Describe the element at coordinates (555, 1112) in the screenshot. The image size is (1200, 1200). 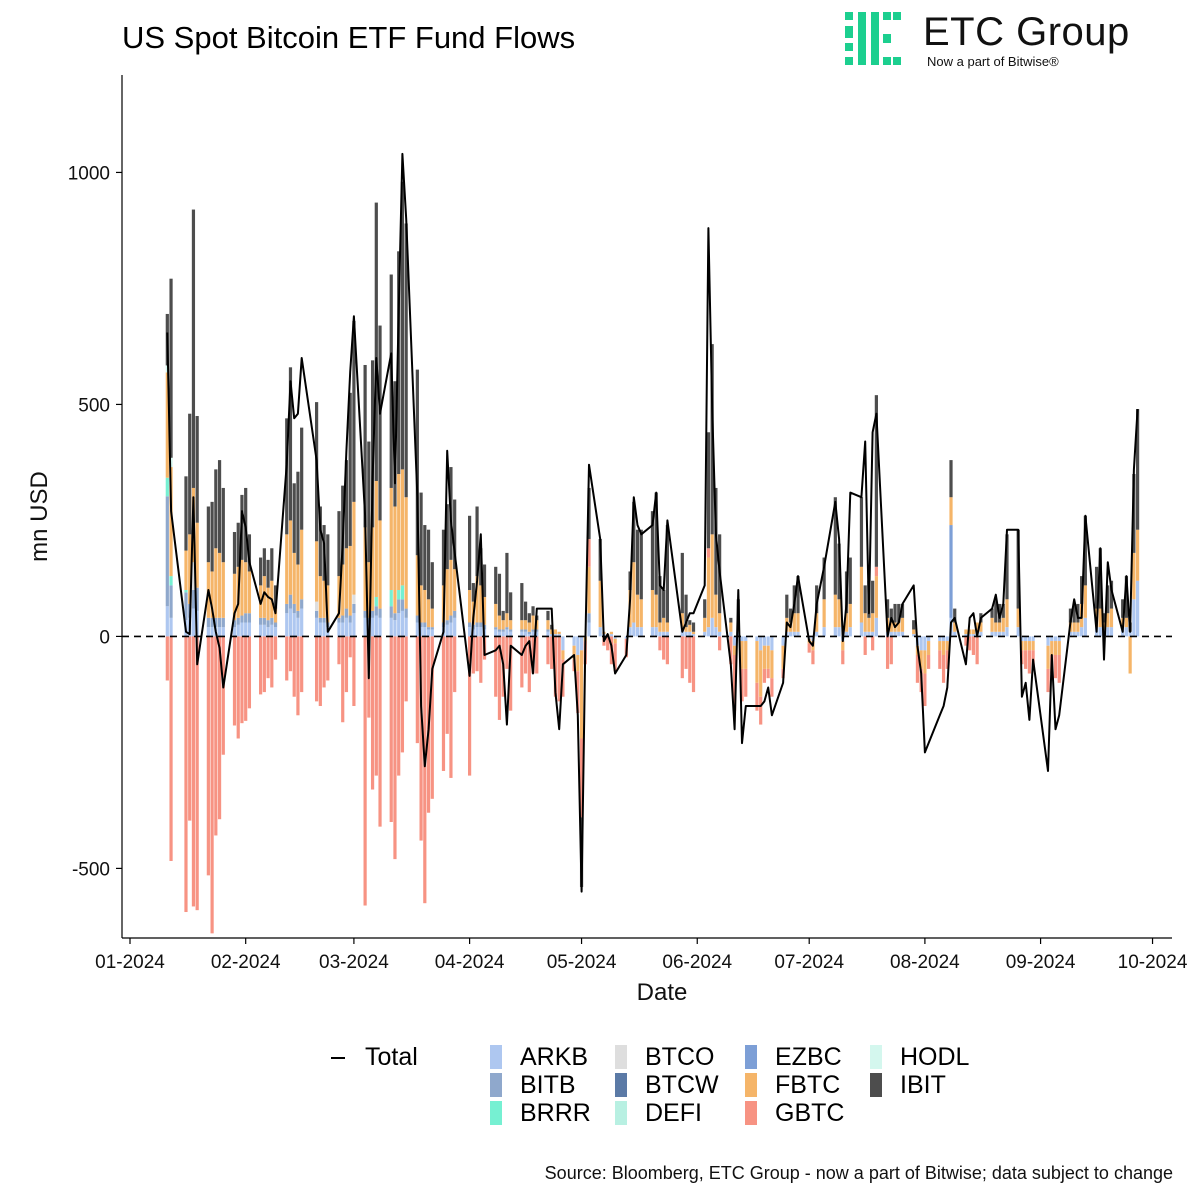
I see `legend-label: BRRR` at that location.